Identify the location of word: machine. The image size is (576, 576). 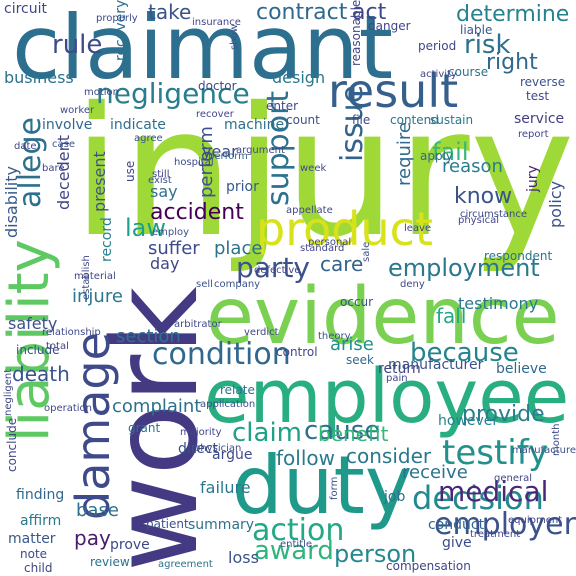
(254, 125).